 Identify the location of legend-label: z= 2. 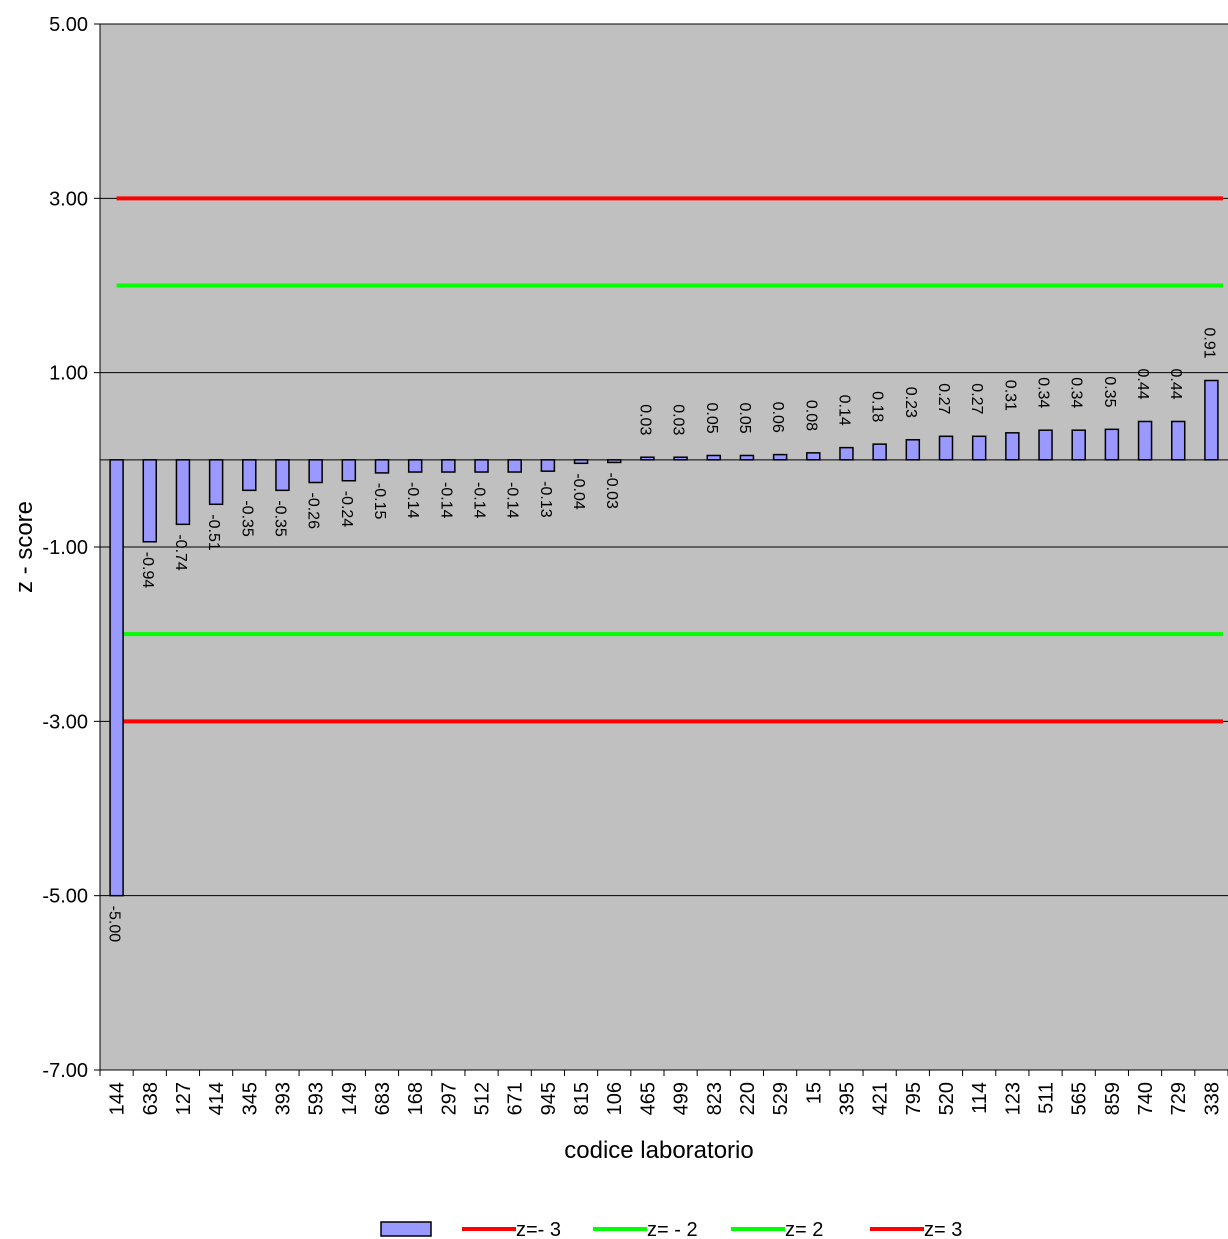
(804, 1229).